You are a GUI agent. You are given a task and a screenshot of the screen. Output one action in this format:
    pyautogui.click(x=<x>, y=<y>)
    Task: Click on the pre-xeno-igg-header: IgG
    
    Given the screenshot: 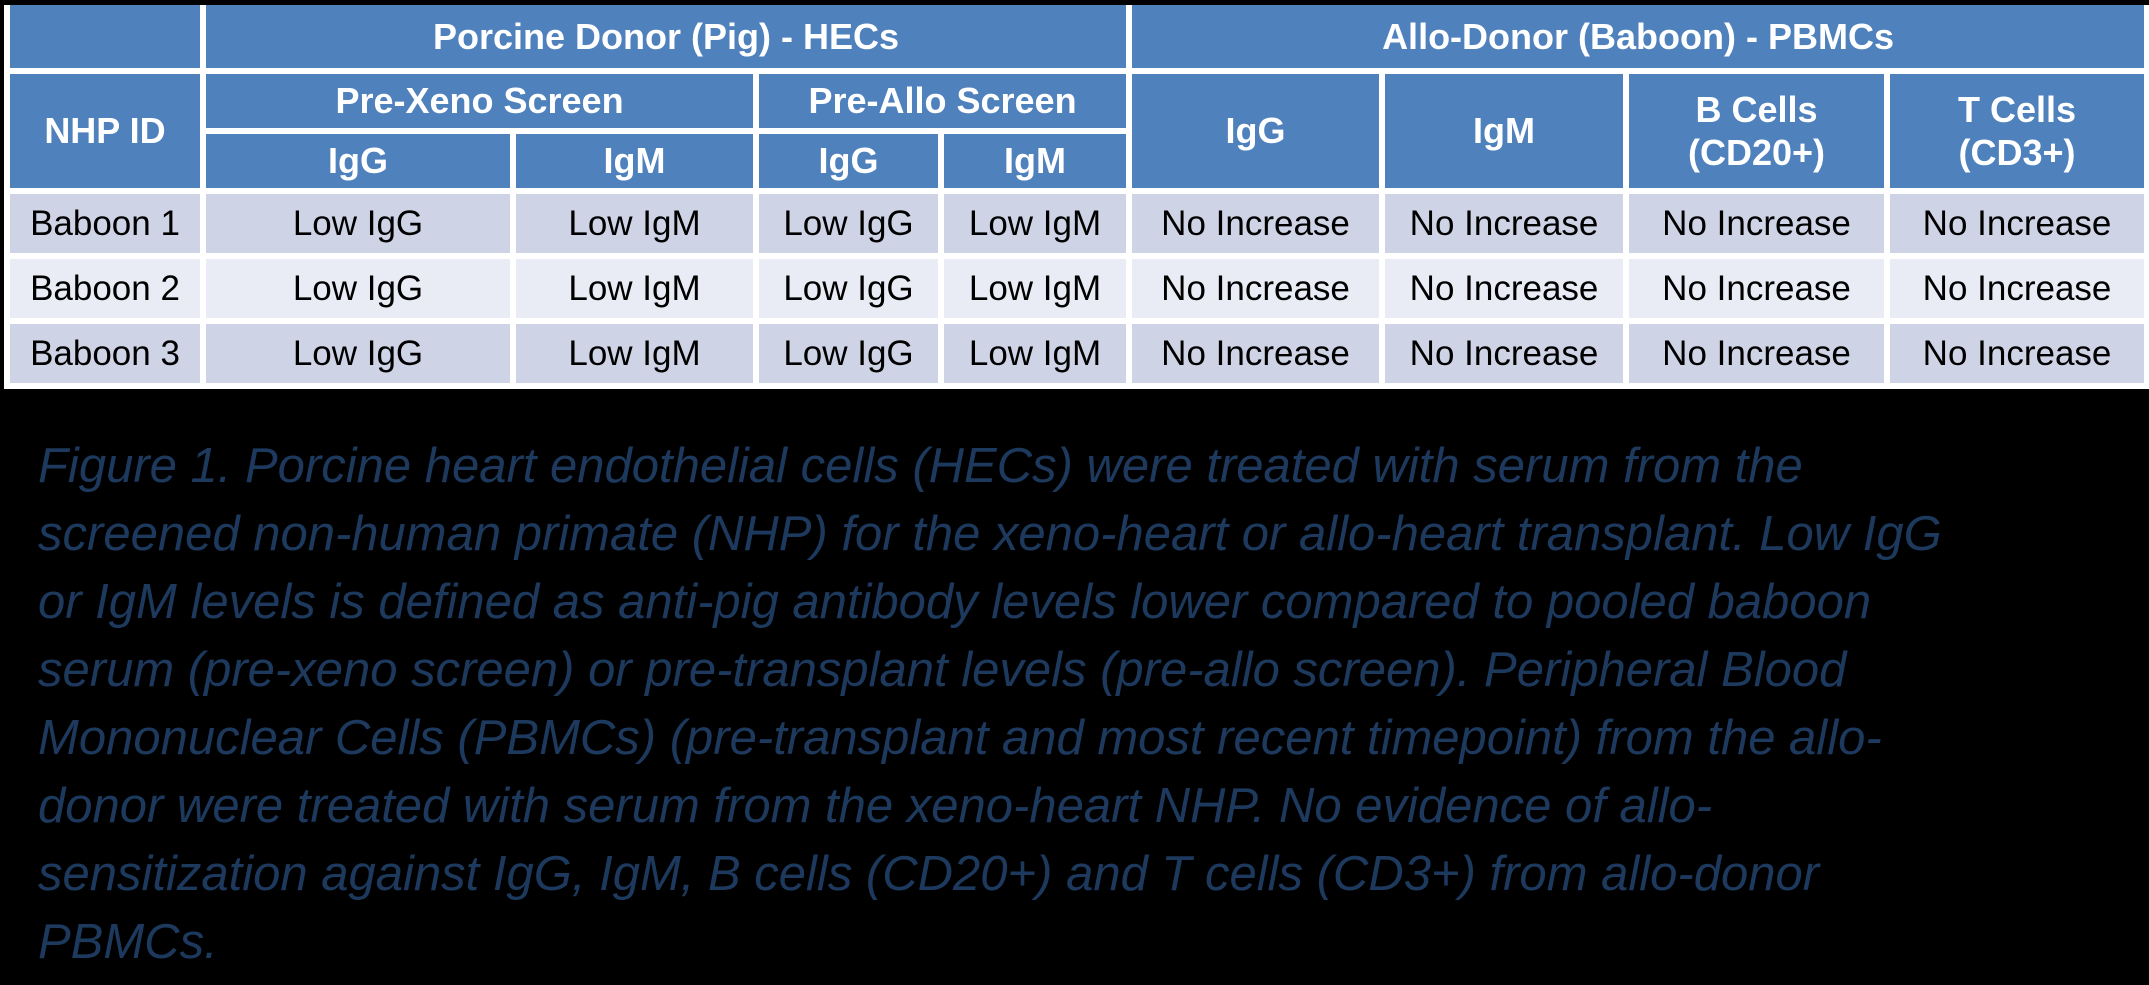 What is the action you would take?
    pyautogui.click(x=358, y=161)
    